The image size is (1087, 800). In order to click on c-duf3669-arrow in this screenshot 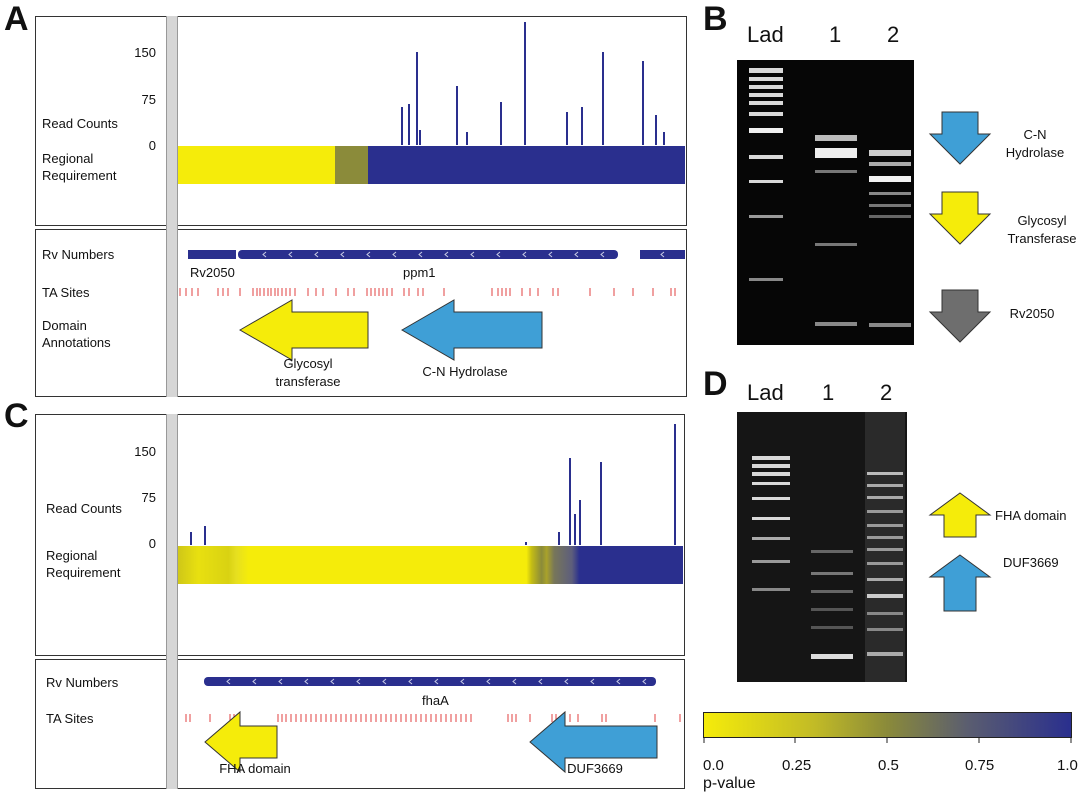, I will do `click(593, 742)`.